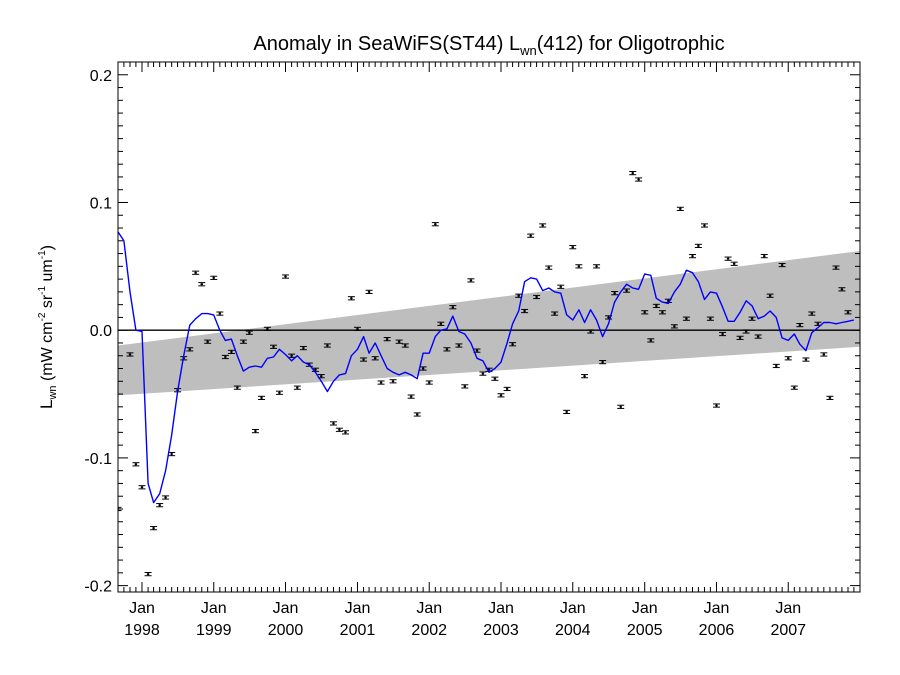 Image resolution: width=900 pixels, height=675 pixels. I want to click on y-tick-label: -0.1, so click(98, 459).